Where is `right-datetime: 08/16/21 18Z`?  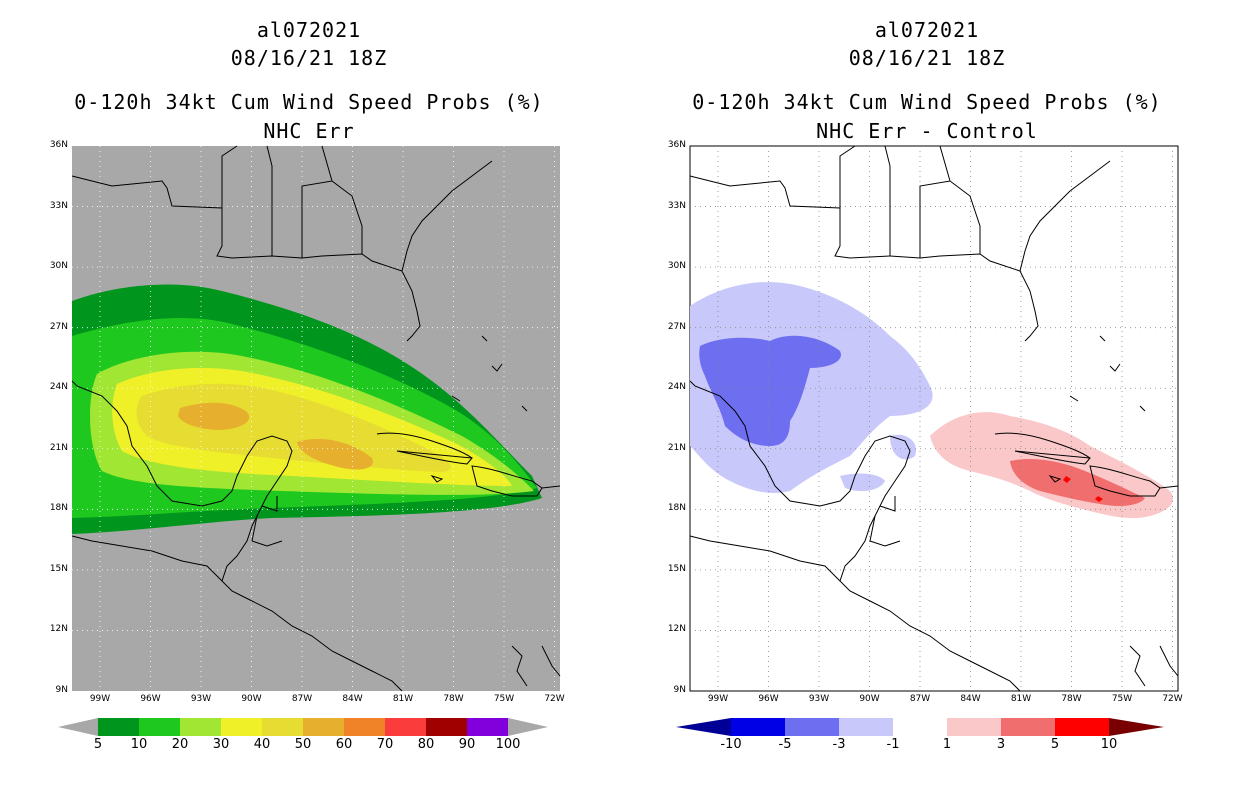
right-datetime: 08/16/21 18Z is located at coordinates (927, 58).